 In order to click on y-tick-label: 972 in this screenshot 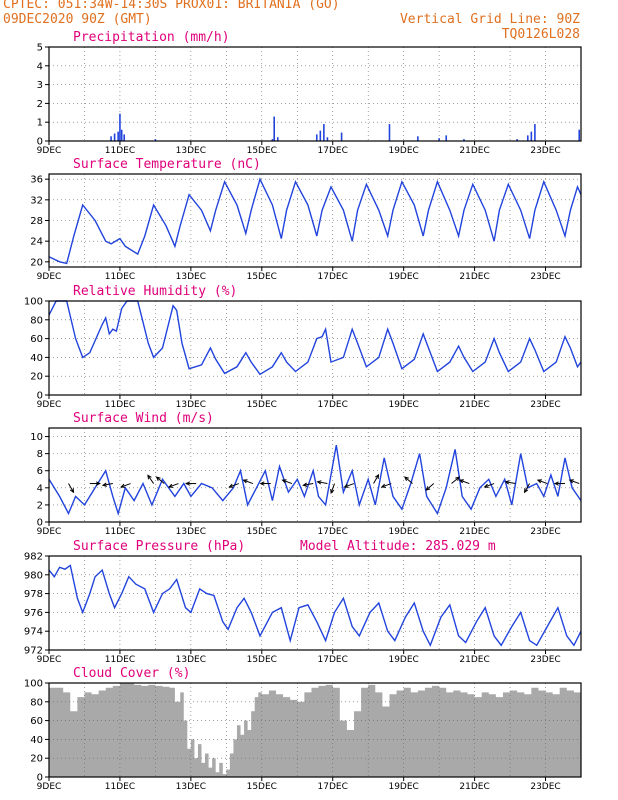, I will do `click(33, 651)`.